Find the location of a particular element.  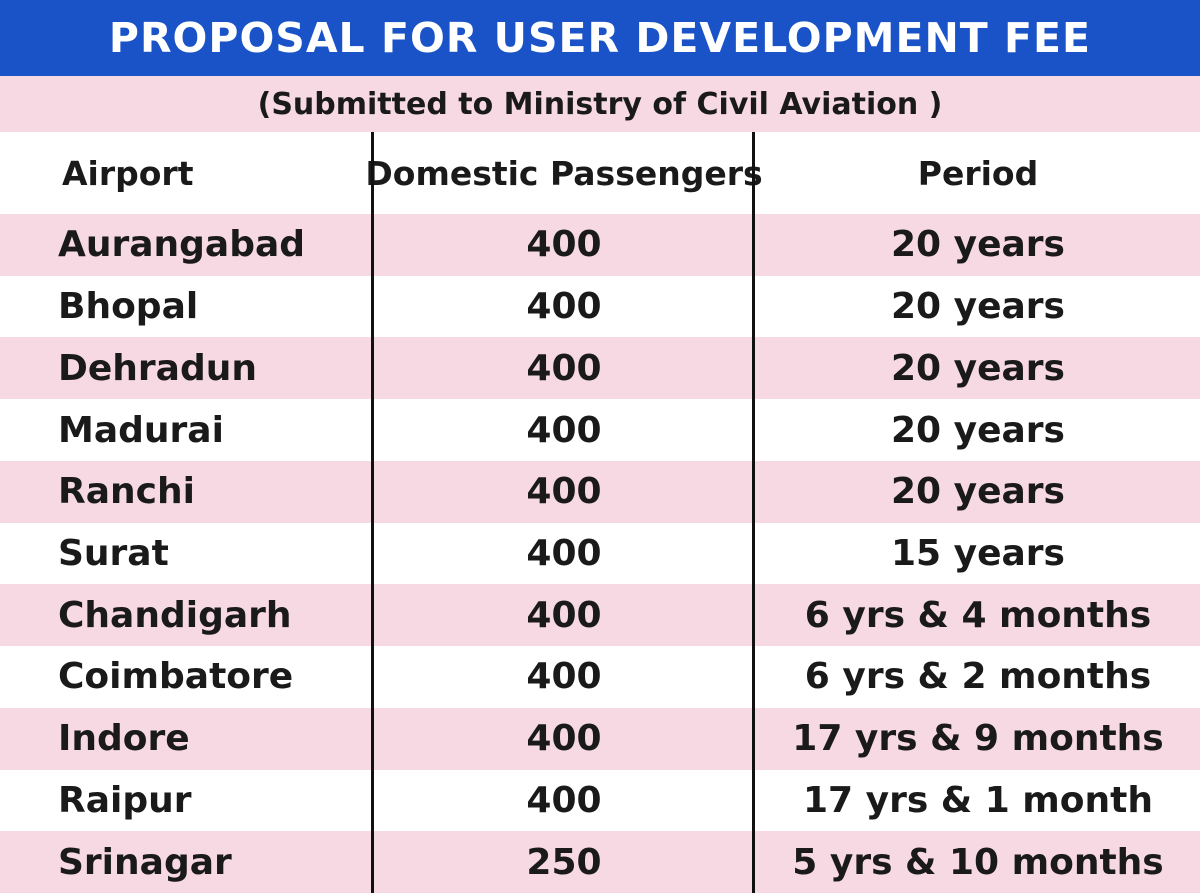

period-cell: 6 yrs & 2 months is located at coordinates (978, 677).